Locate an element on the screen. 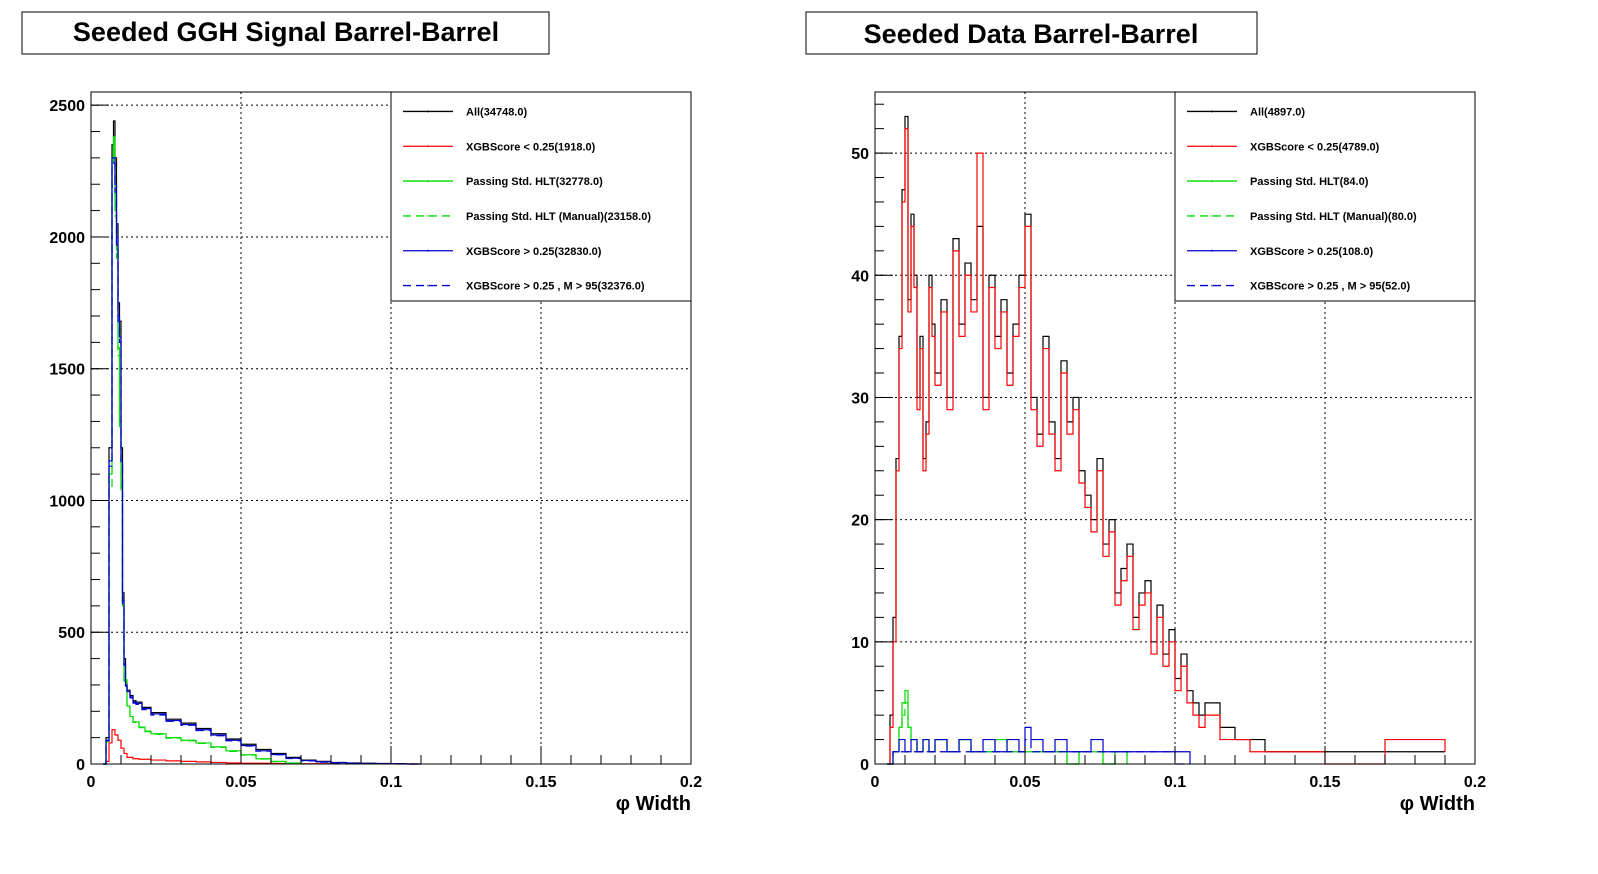 The image size is (1598, 874). chart-title: Seeded Data Barrel-Barrel is located at coordinates (1031, 34).